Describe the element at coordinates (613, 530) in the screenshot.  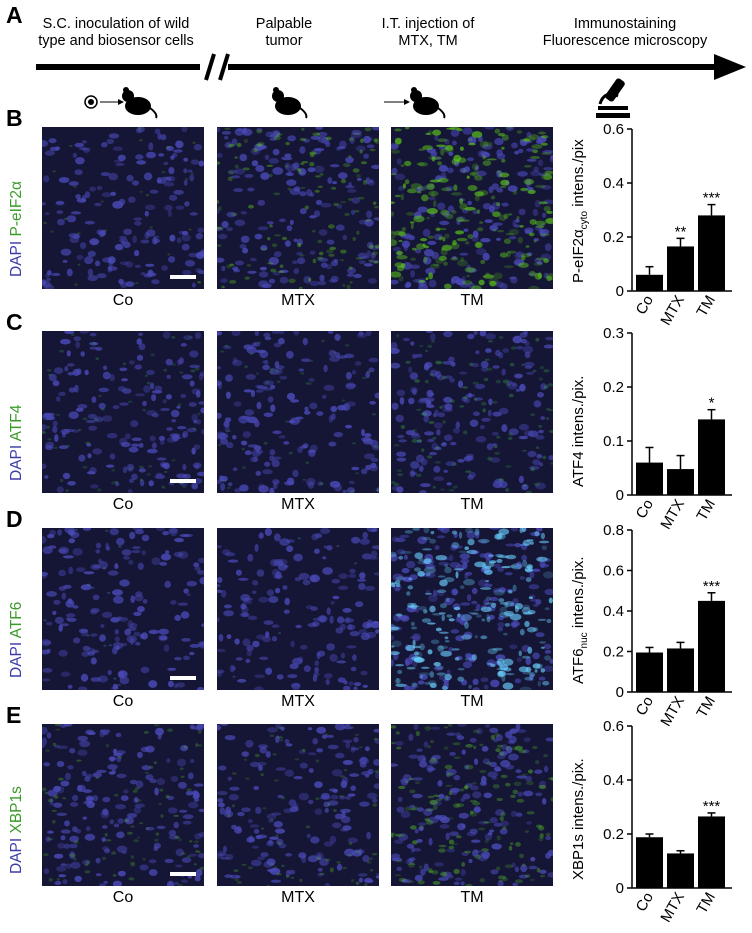
I see `y-tick-label: 0.8` at that location.